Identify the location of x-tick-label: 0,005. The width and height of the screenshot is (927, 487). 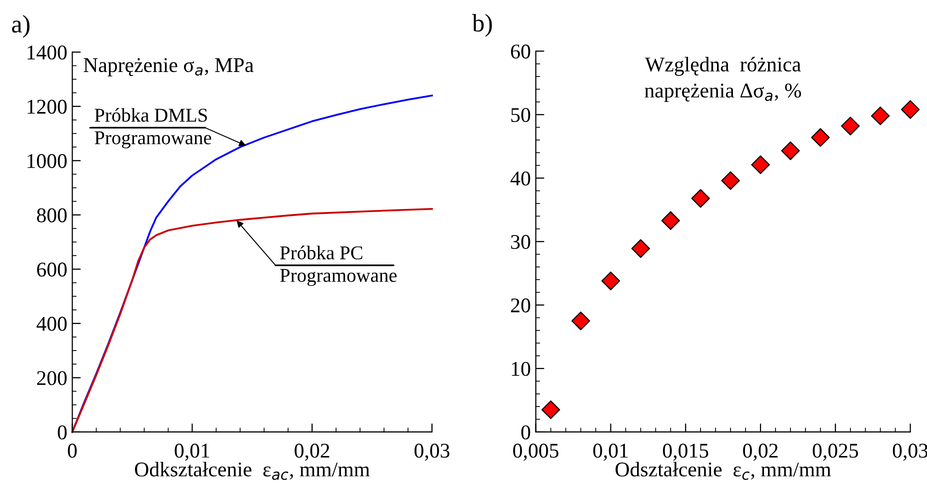
(535, 452).